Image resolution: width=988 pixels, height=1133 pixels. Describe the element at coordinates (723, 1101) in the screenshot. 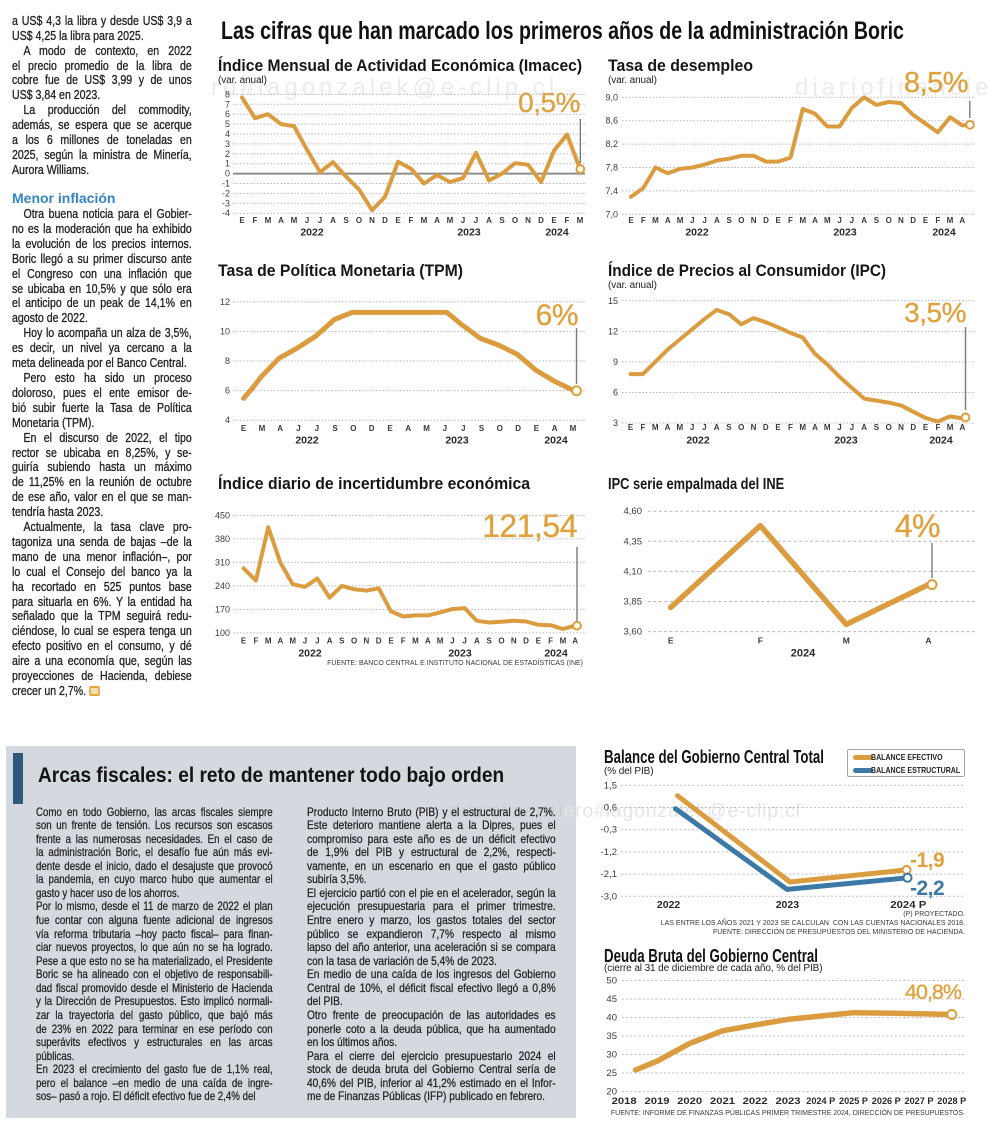

I see `svg-text: 2021` at that location.